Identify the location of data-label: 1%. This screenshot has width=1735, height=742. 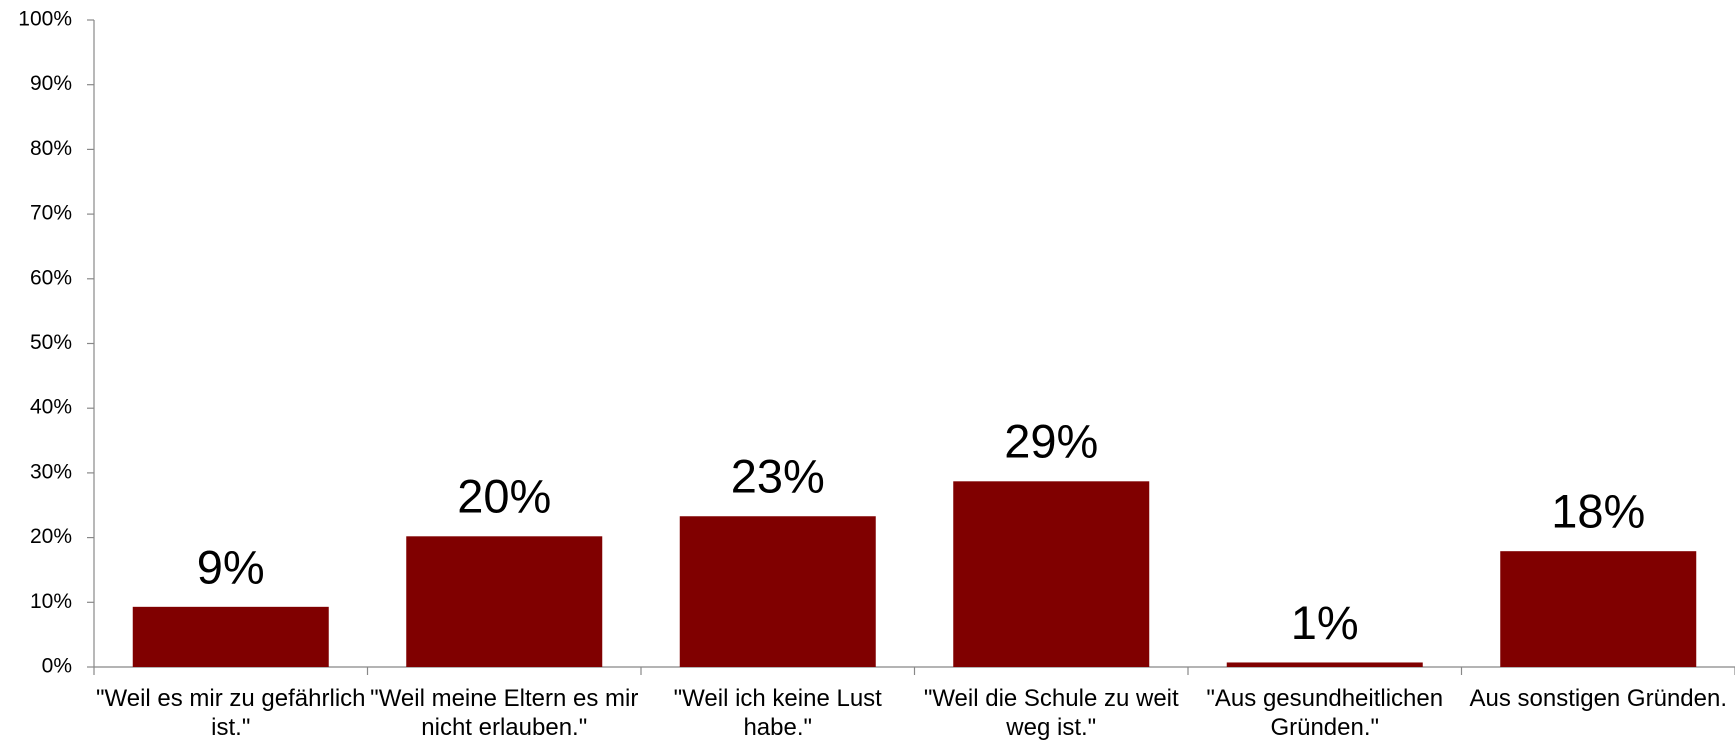
(1325, 622).